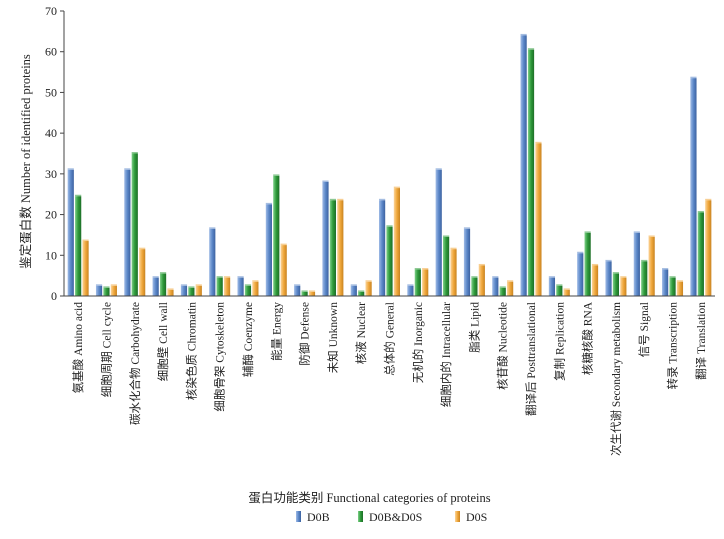 The height and width of the screenshot is (539, 724). Describe the element at coordinates (333, 337) in the screenshot. I see `category-label: 未知 Unknown` at that location.